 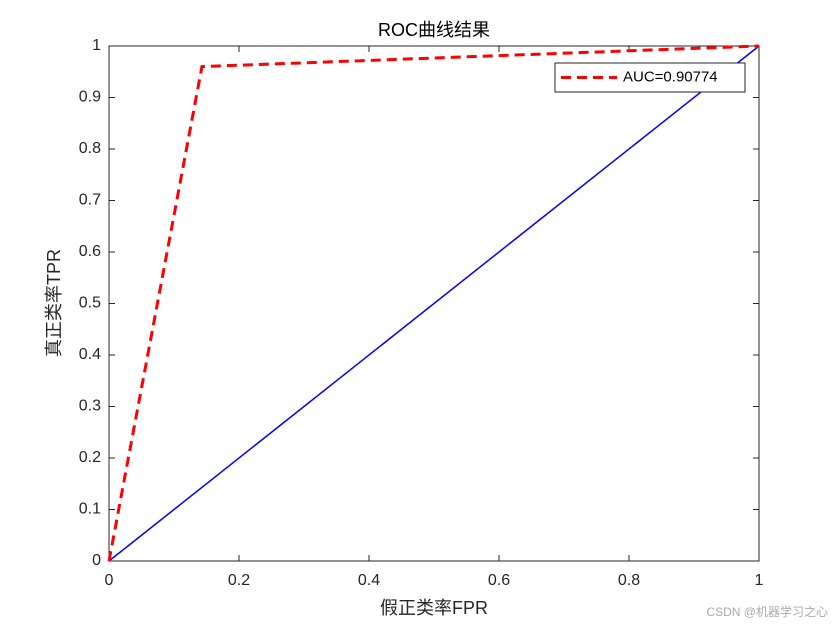 What do you see at coordinates (499, 580) in the screenshot?
I see `x-tick-label: 0.6` at bounding box center [499, 580].